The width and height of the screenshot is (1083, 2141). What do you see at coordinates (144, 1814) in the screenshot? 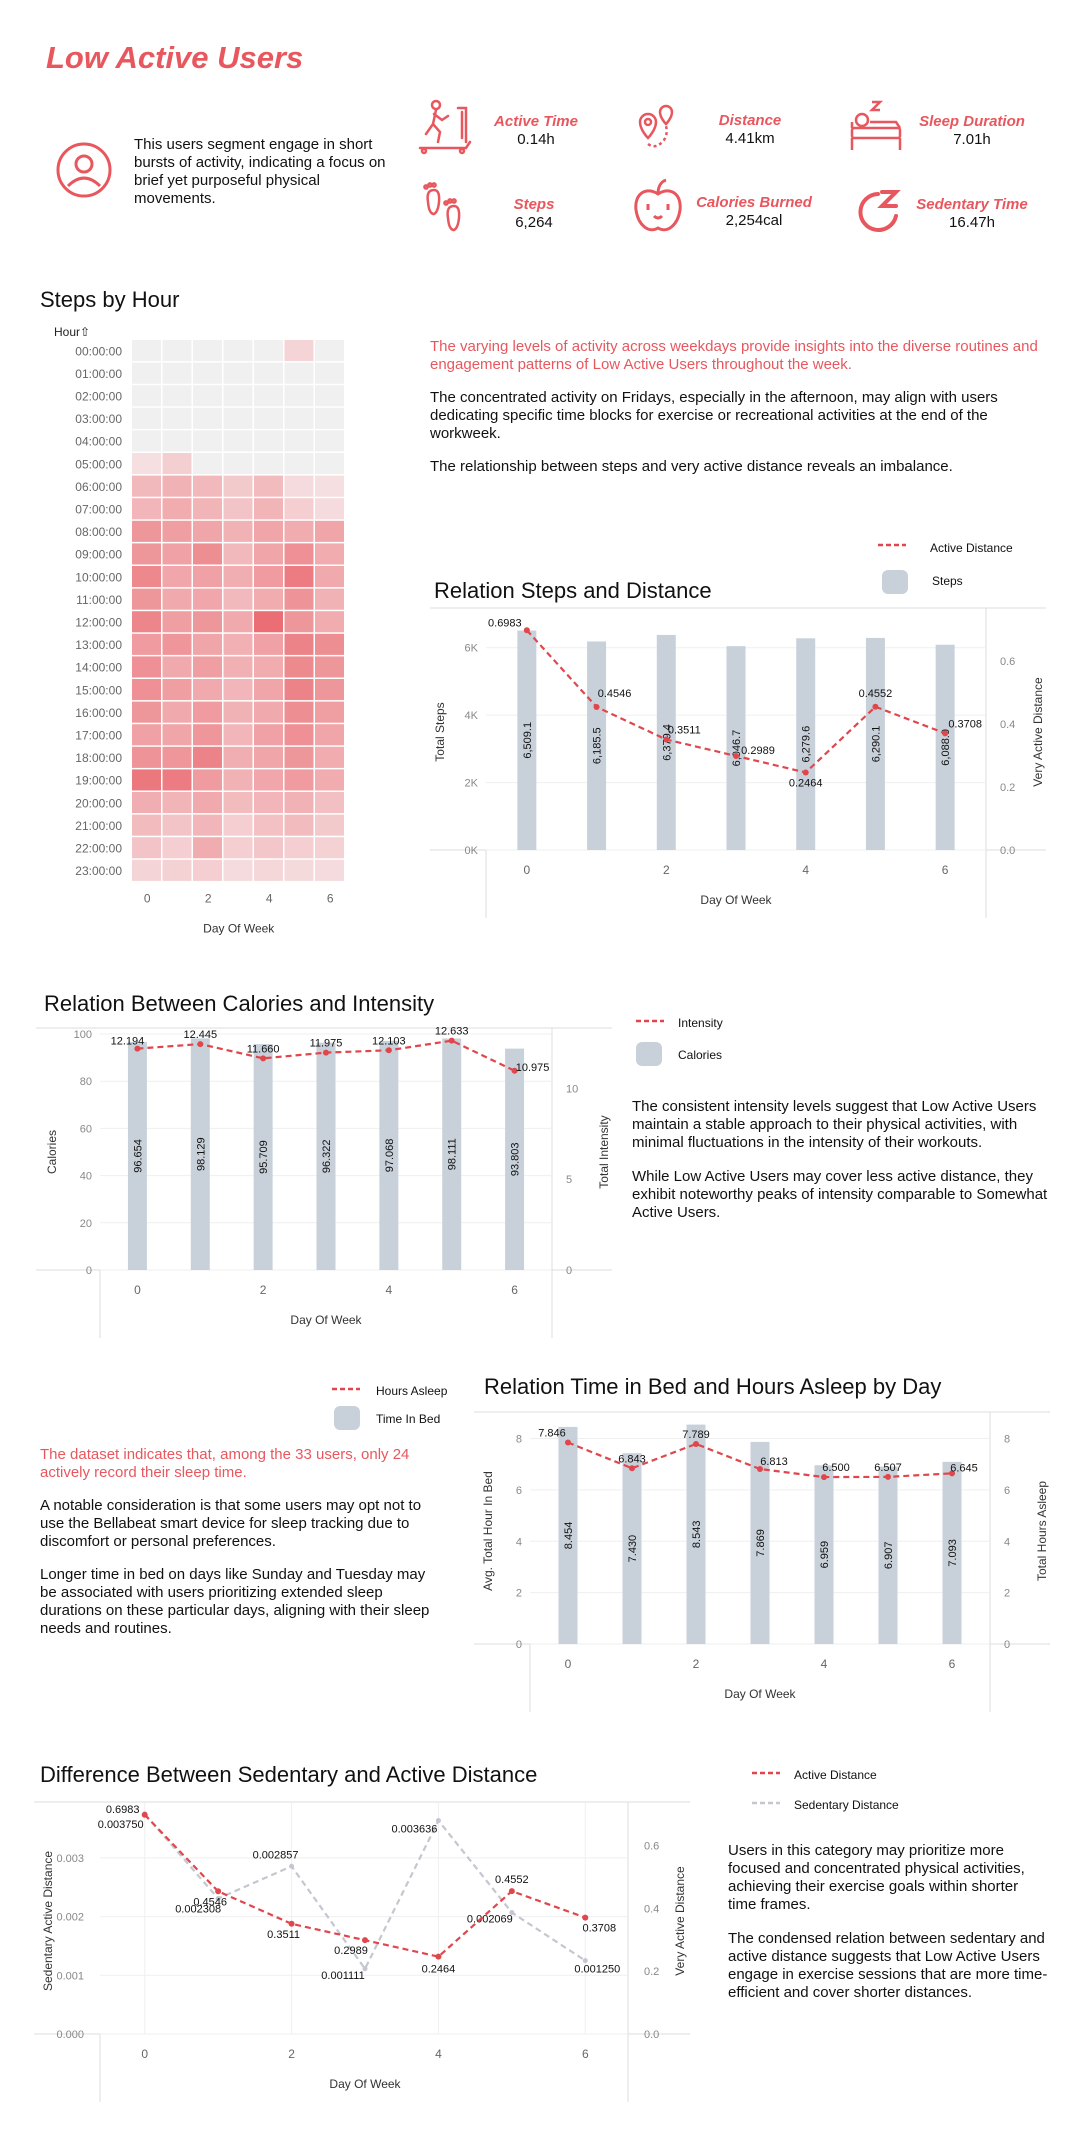
I see `active-point` at bounding box center [144, 1814].